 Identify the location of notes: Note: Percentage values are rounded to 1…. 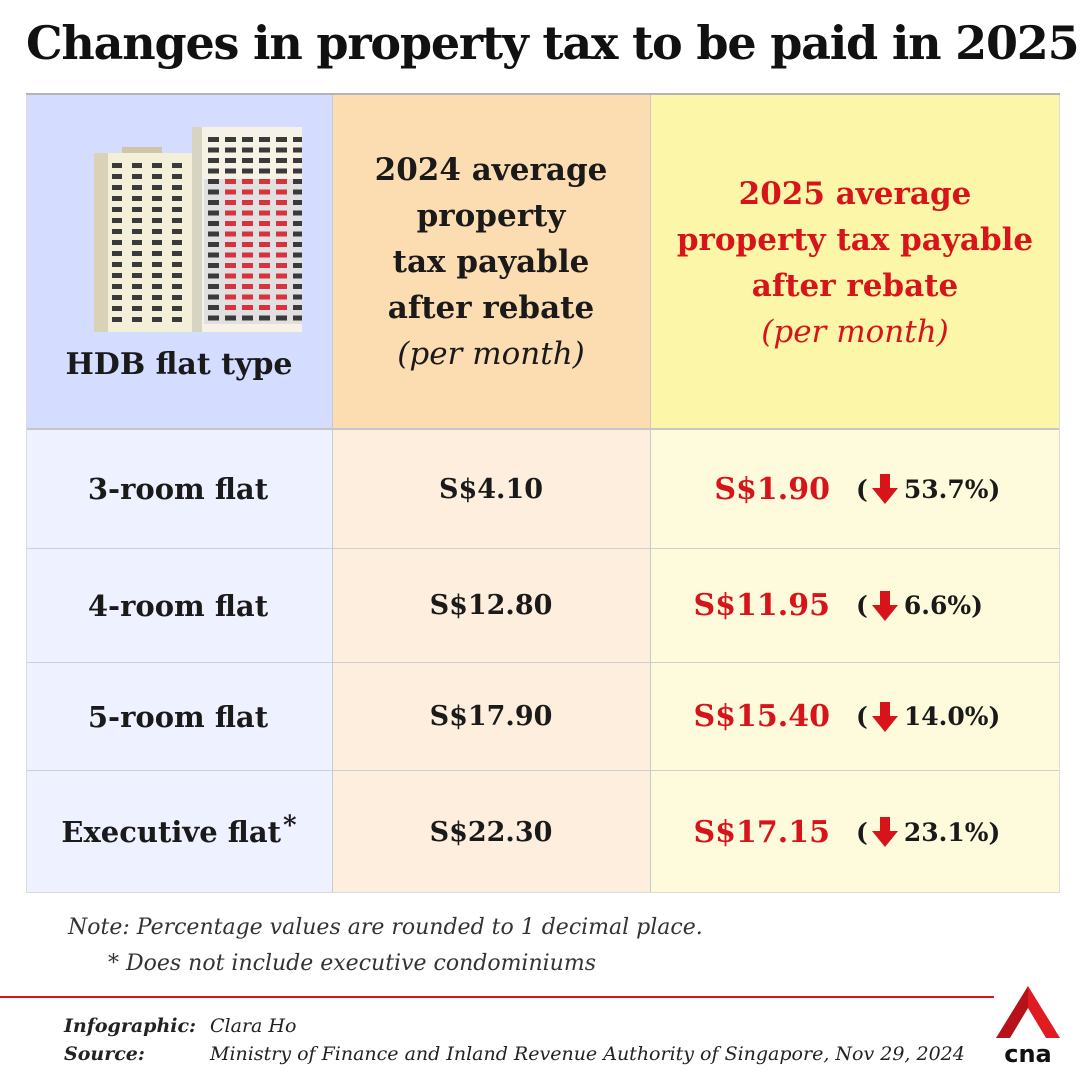
(385, 946).